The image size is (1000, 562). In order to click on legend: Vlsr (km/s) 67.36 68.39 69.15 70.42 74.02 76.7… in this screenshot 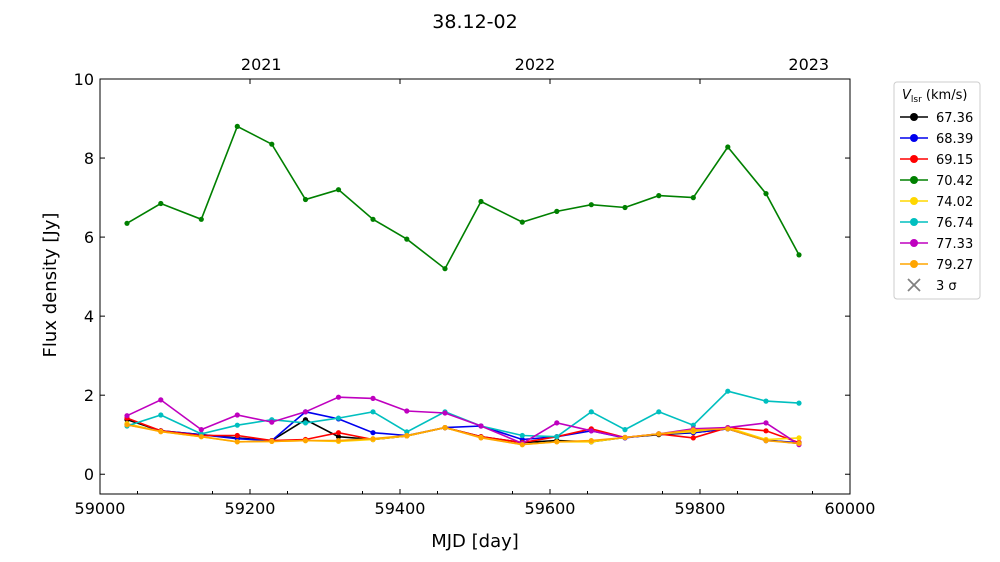, I will do `click(937, 190)`.